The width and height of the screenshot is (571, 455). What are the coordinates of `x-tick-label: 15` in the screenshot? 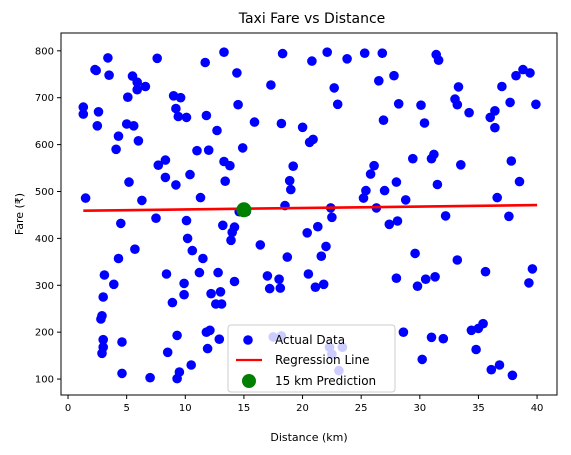 It's located at (244, 408).